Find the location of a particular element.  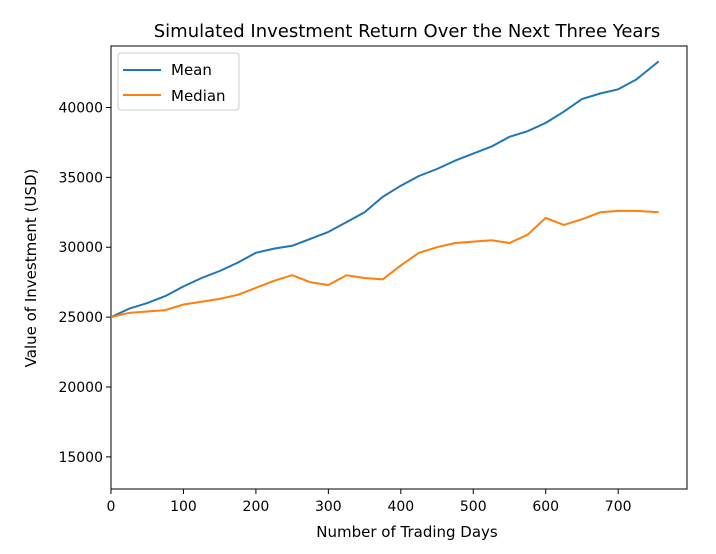

x-axis-label: Number of Trading Days is located at coordinates (407, 532).